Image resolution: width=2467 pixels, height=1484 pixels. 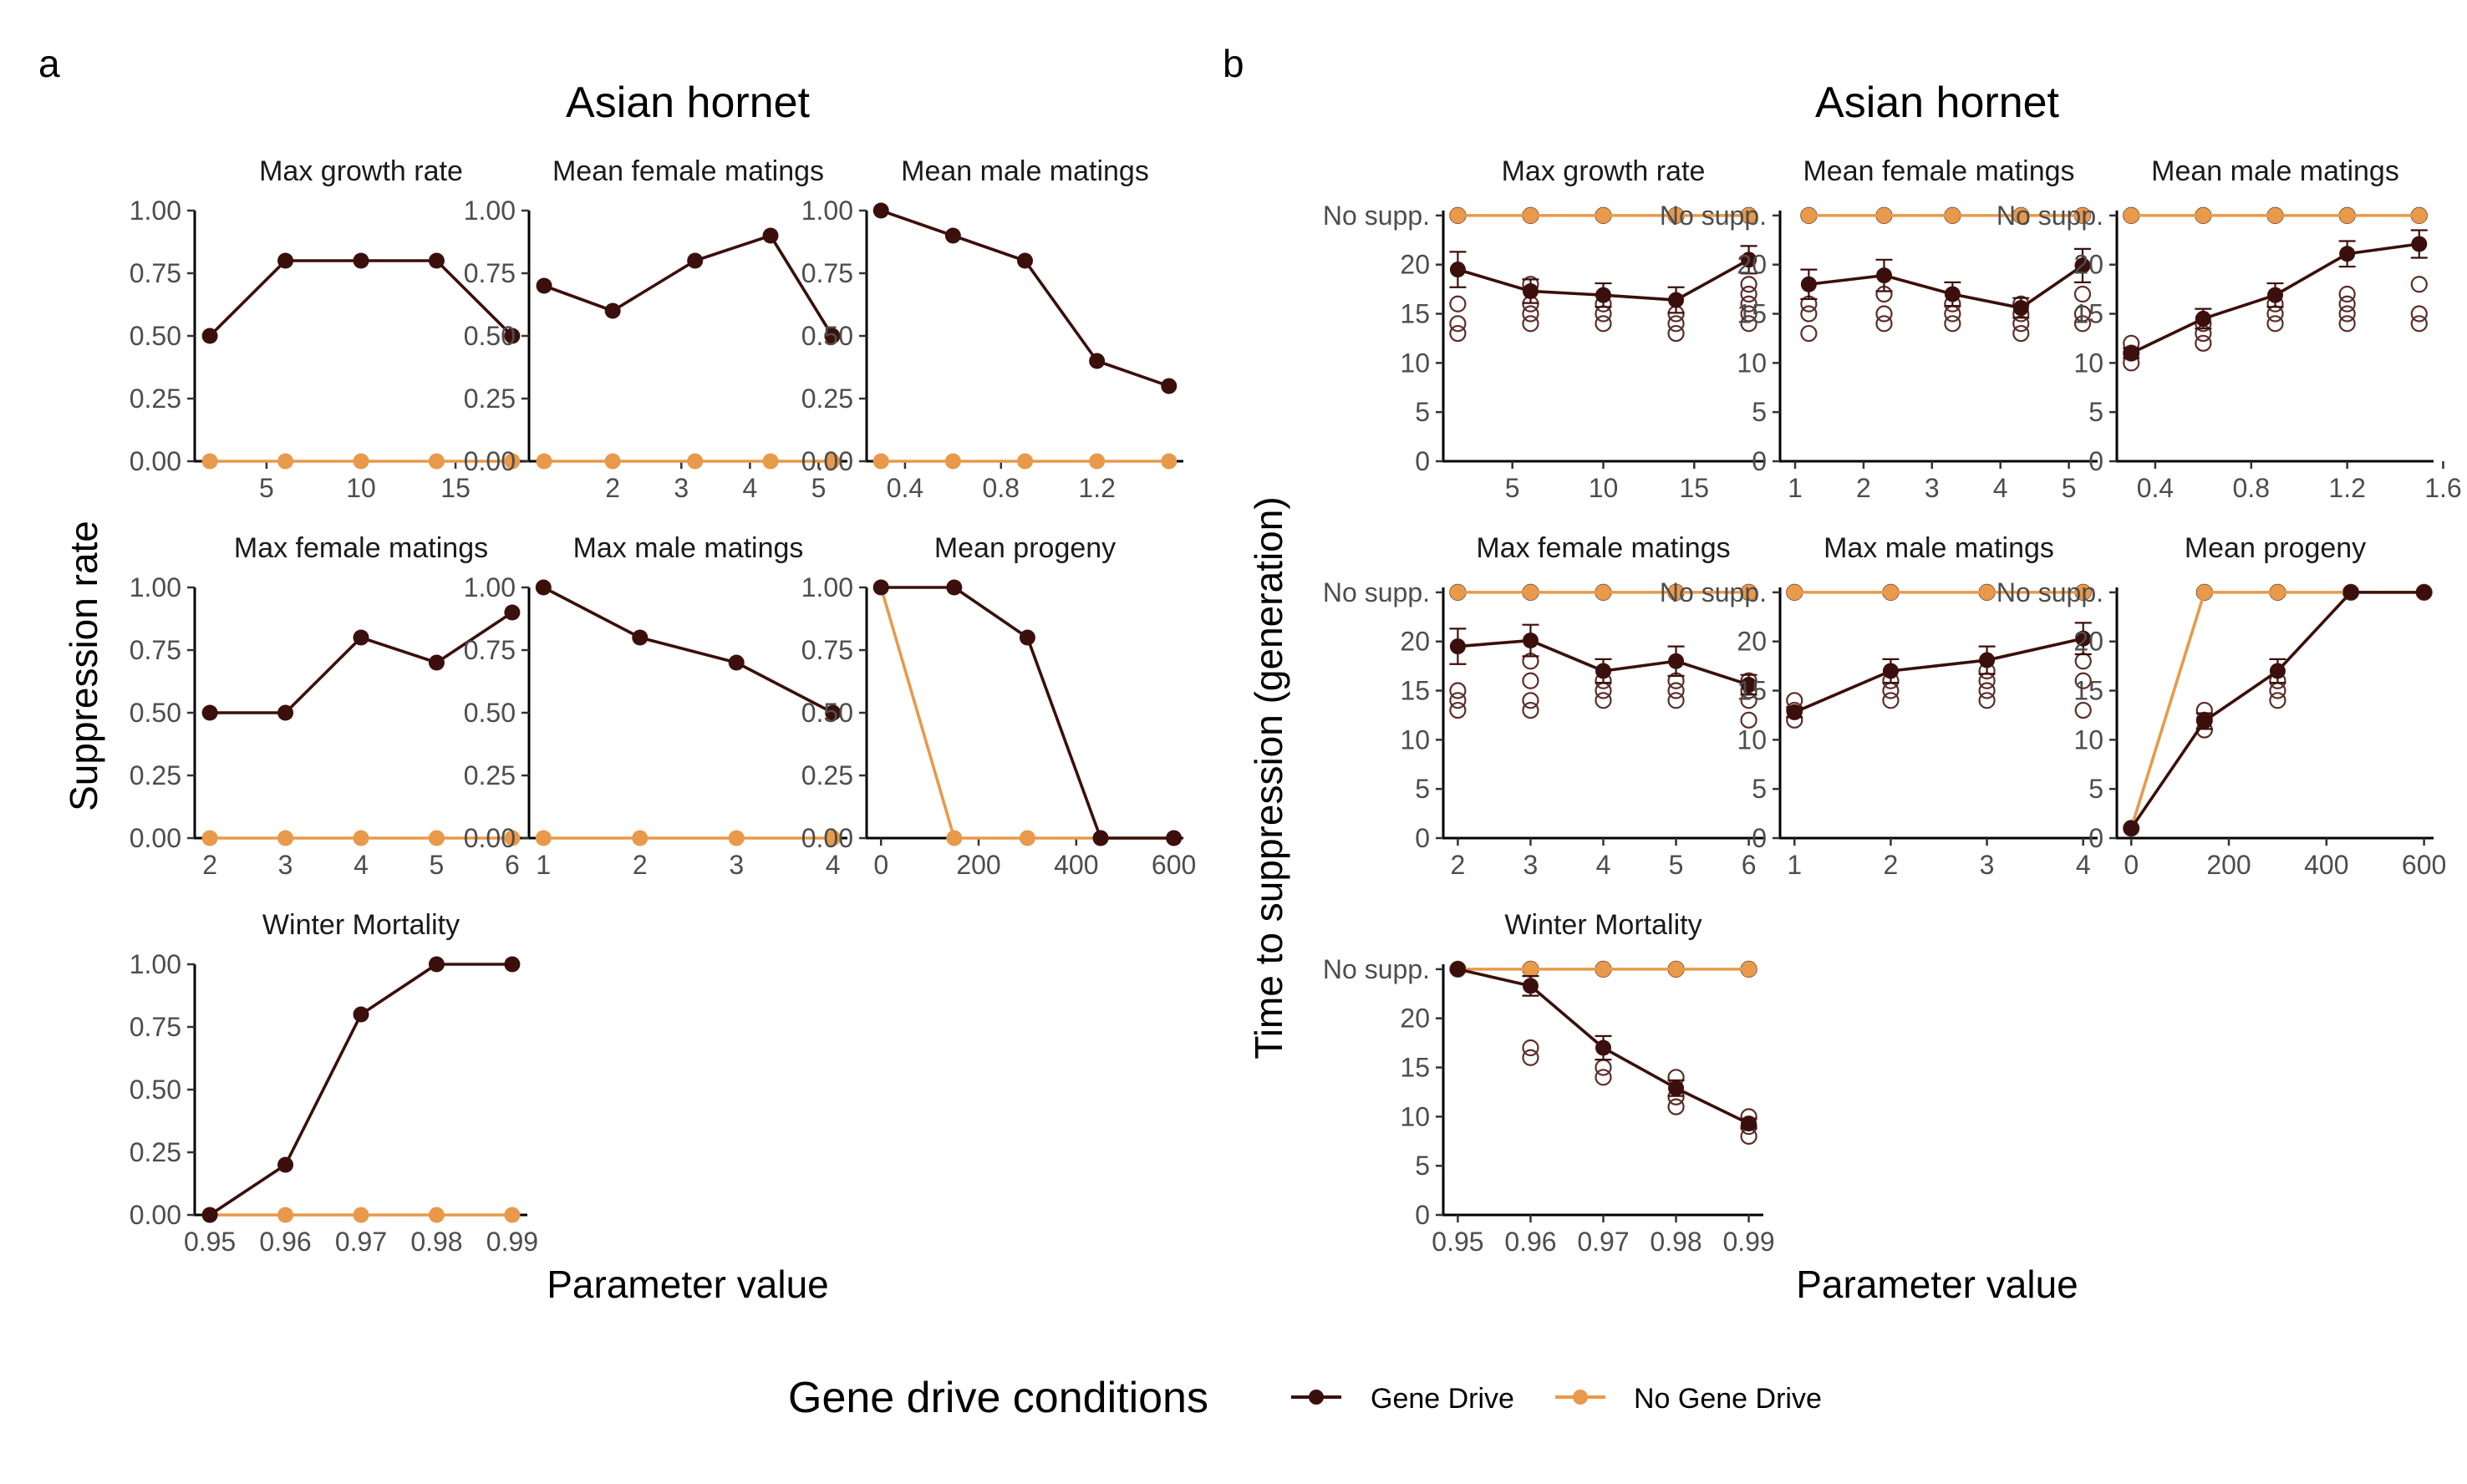 What do you see at coordinates (1752, 739) in the screenshot?
I see `panel-b-facet-max-male-matings-ytick-label: 10` at bounding box center [1752, 739].